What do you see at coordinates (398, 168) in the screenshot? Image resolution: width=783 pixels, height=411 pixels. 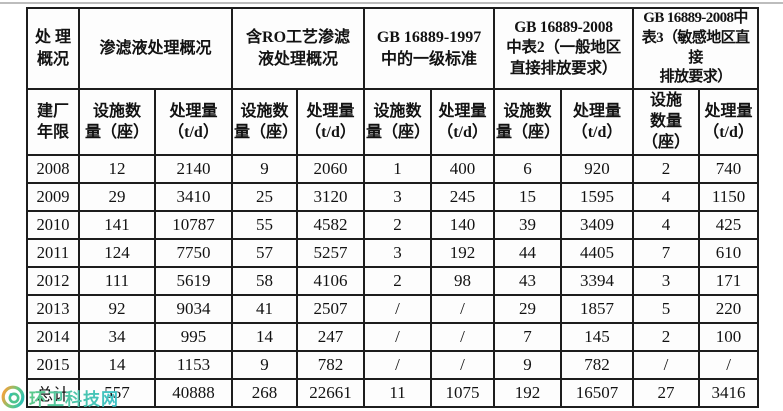 I see `value-cell: 1` at bounding box center [398, 168].